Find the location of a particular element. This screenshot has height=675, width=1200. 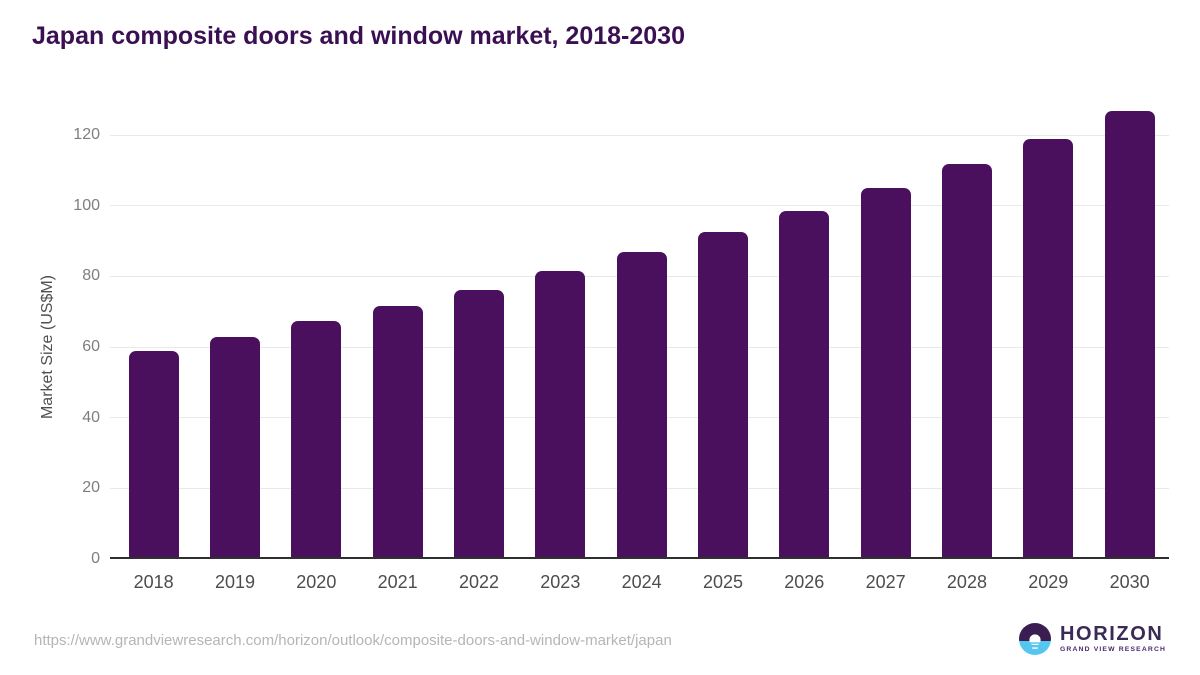

x-tick-label-2022: 2022 is located at coordinates (478, 582).